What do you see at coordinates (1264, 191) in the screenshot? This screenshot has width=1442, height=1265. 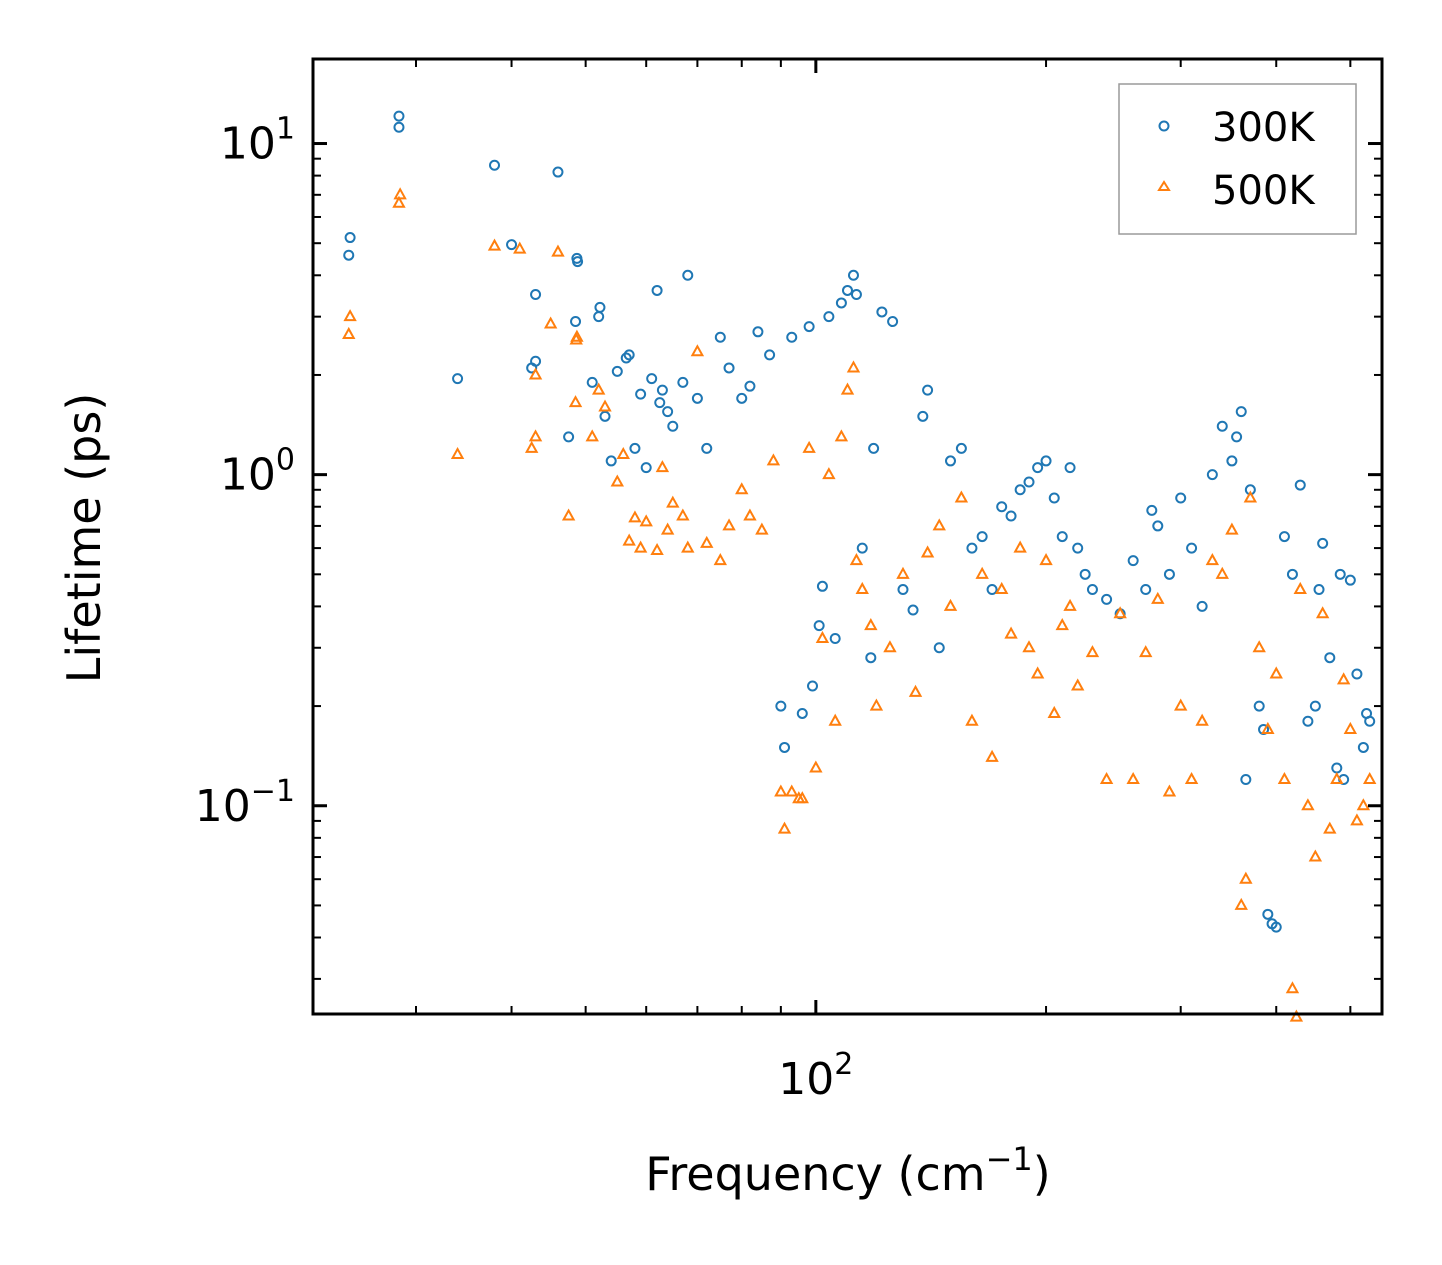 I see `legend-label-500k: 500K` at bounding box center [1264, 191].